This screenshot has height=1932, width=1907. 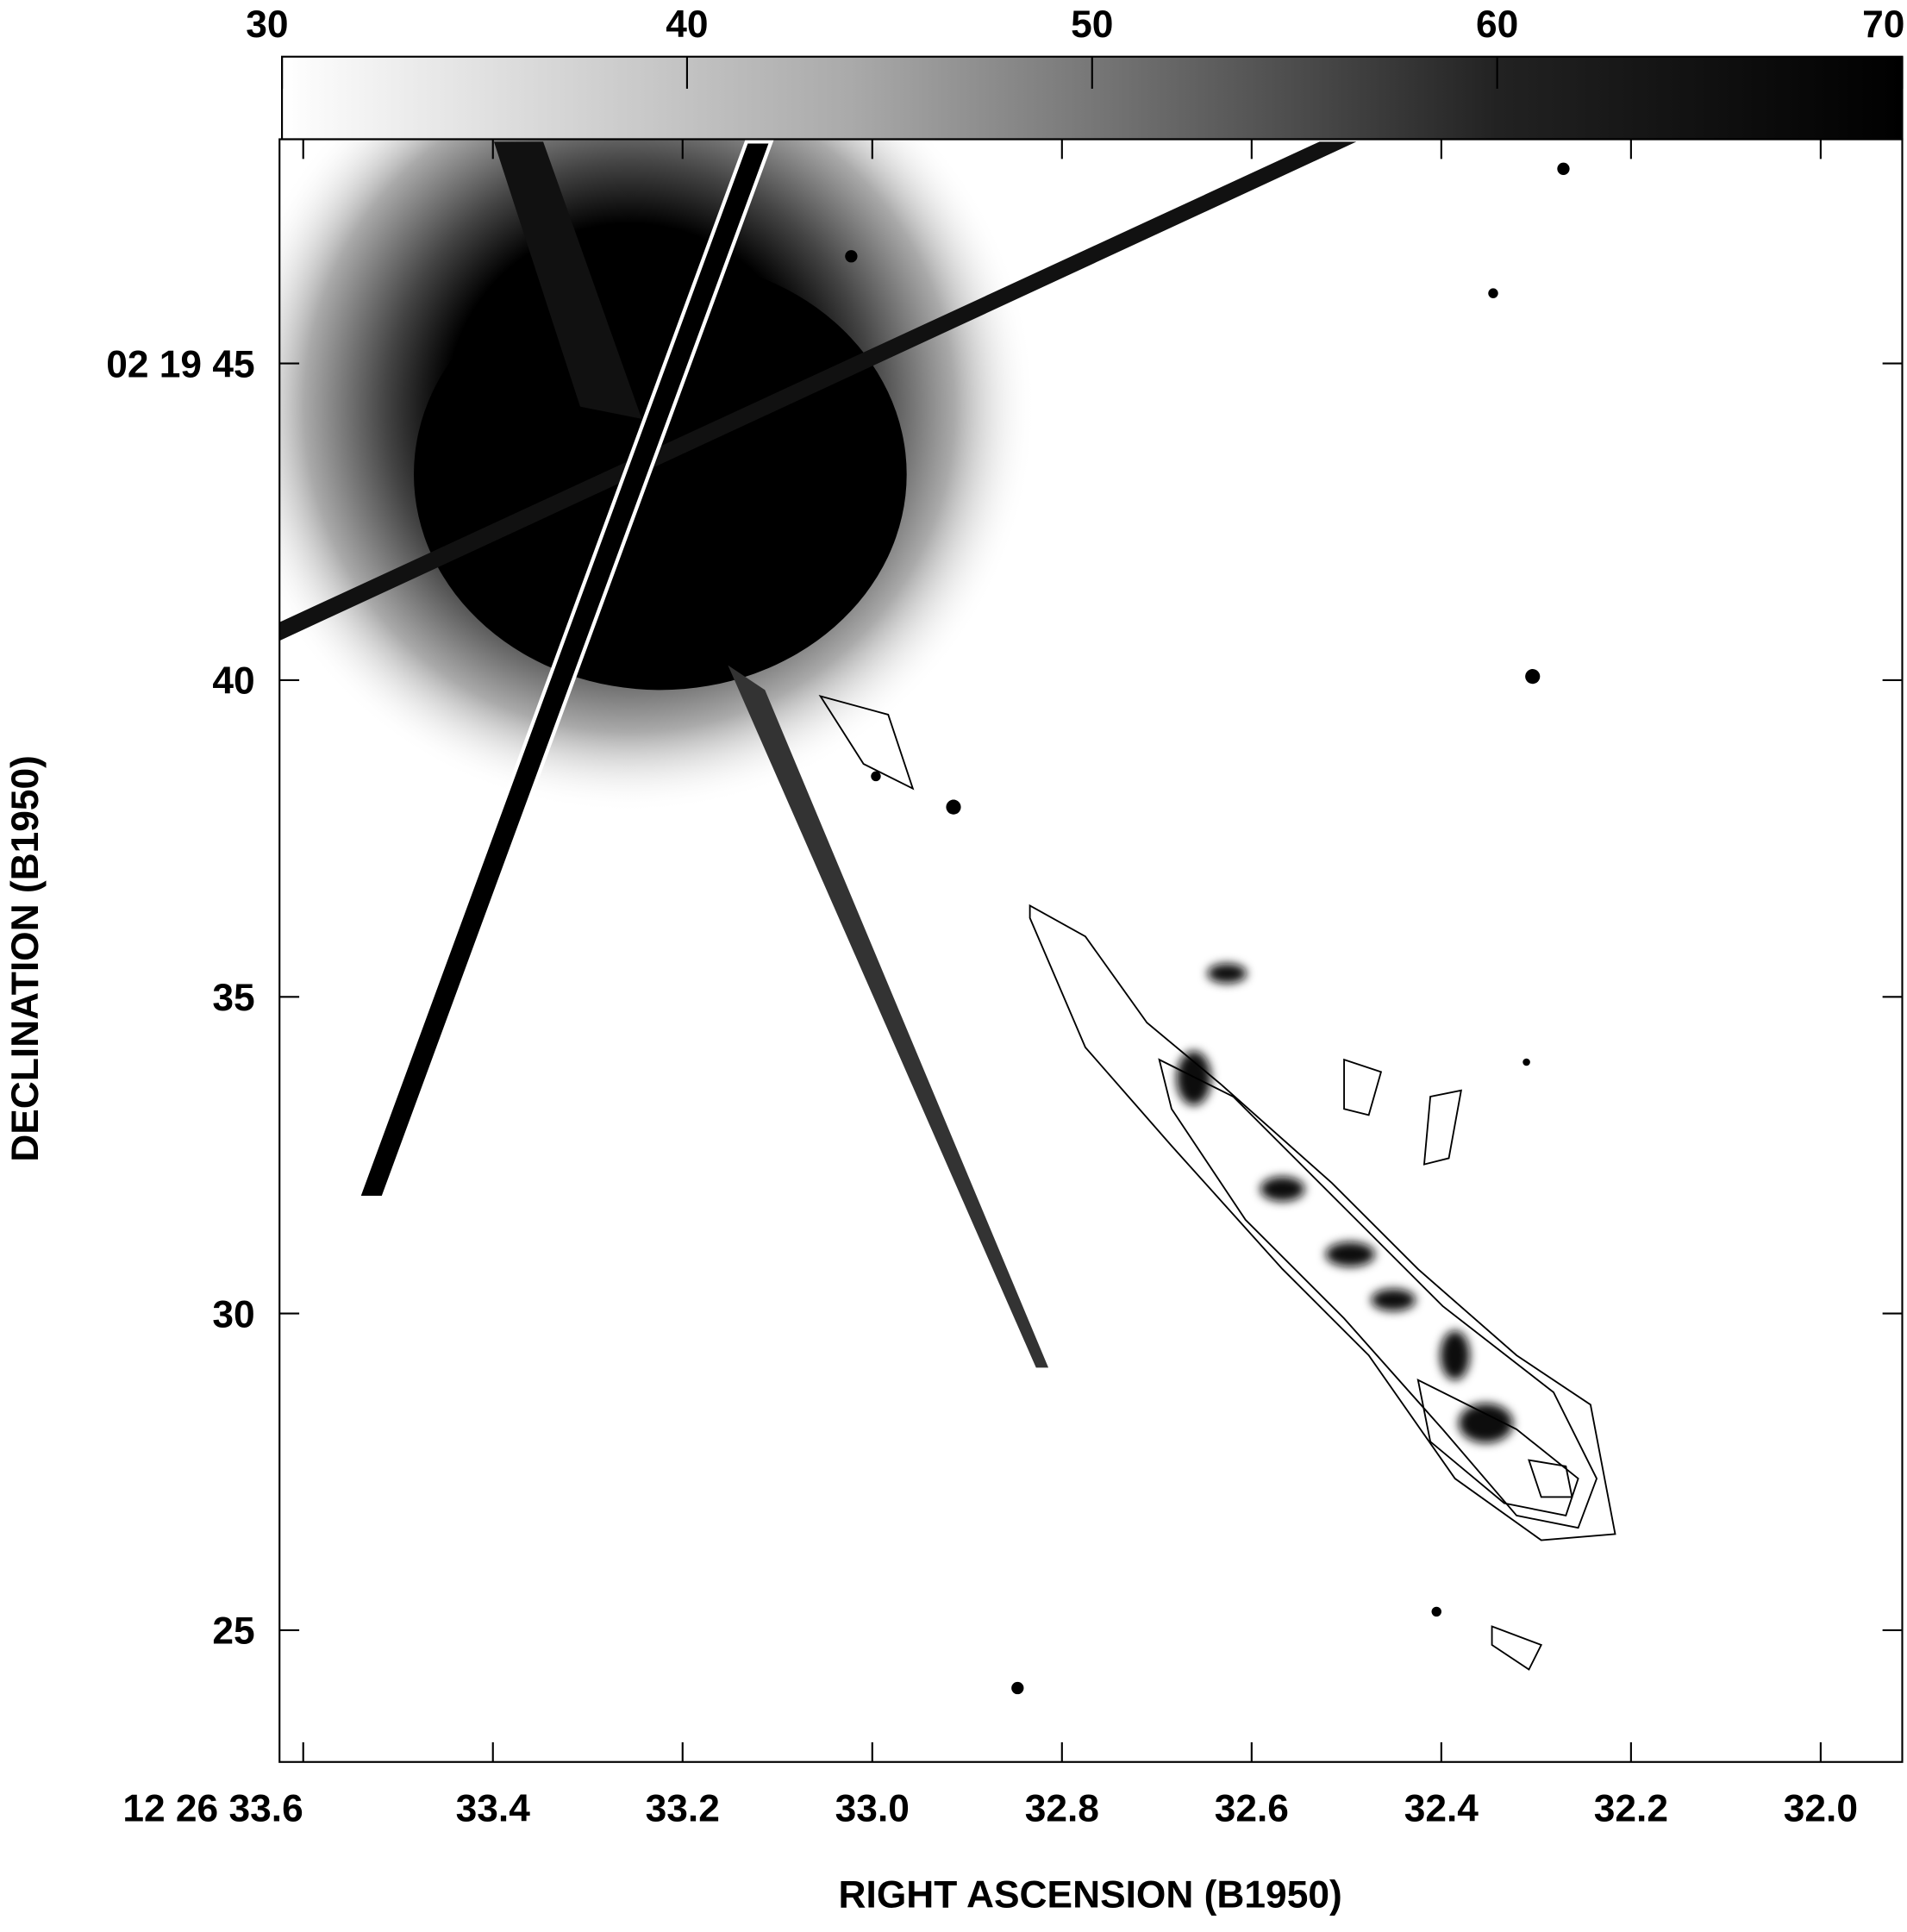 What do you see at coordinates (267, 24) in the screenshot?
I see `colorbar-tick-label: 30` at bounding box center [267, 24].